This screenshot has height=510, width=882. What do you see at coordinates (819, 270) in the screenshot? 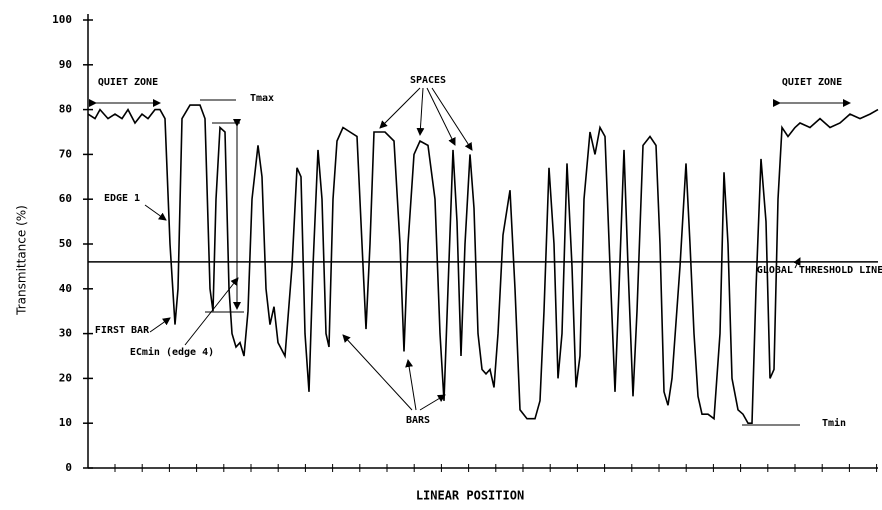
I see `annotation: GLOBAL THRESHOLD LINE` at bounding box center [819, 270].